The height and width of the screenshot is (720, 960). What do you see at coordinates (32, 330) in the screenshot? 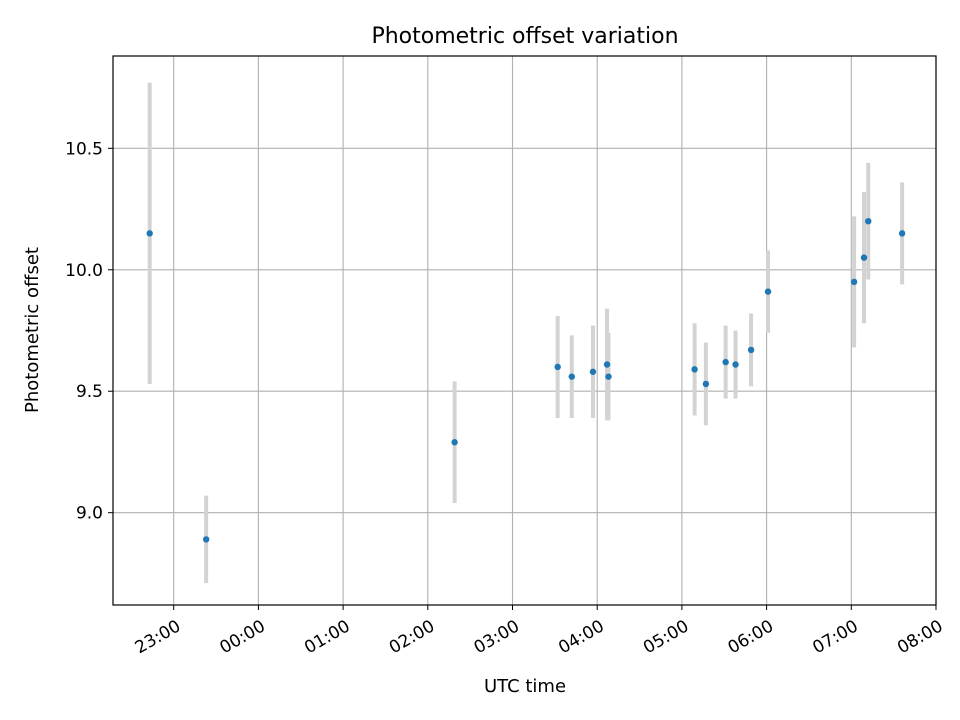
I see `y-axis-label: Photometric offset` at bounding box center [32, 330].